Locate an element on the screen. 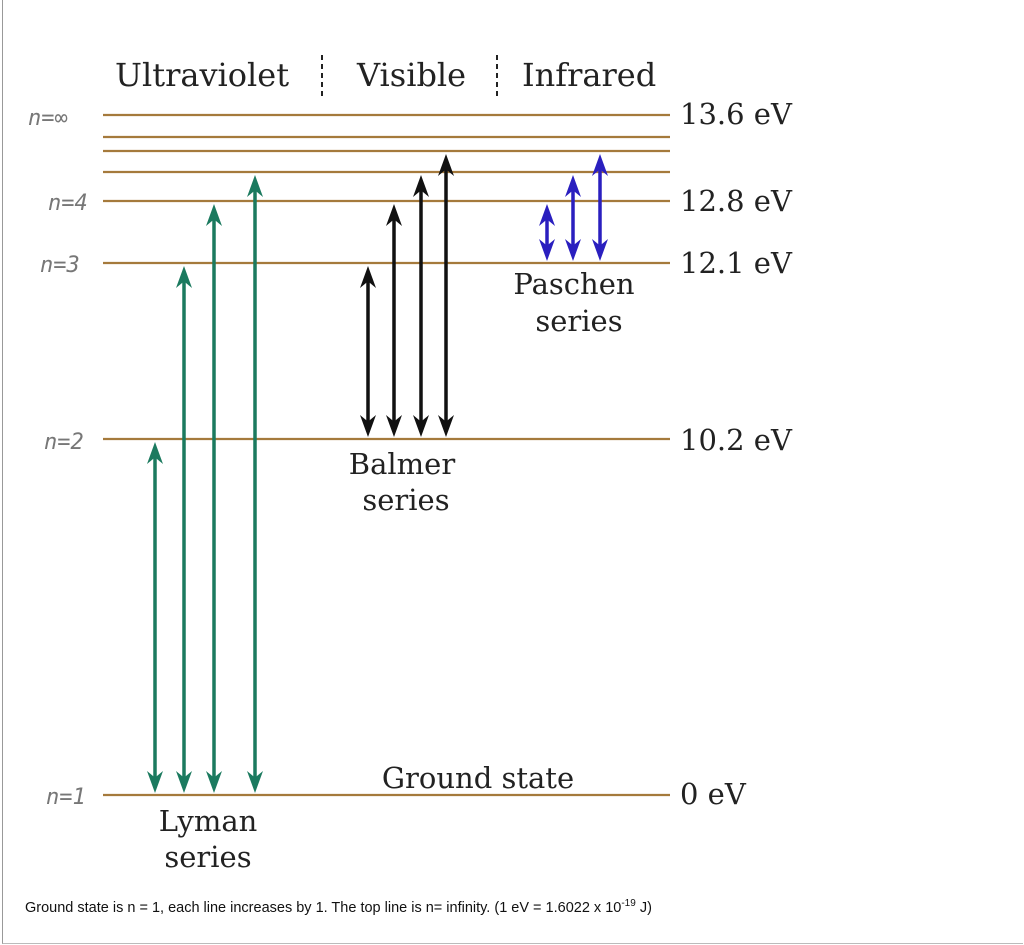  caption-tail: J) is located at coordinates (643, 907).